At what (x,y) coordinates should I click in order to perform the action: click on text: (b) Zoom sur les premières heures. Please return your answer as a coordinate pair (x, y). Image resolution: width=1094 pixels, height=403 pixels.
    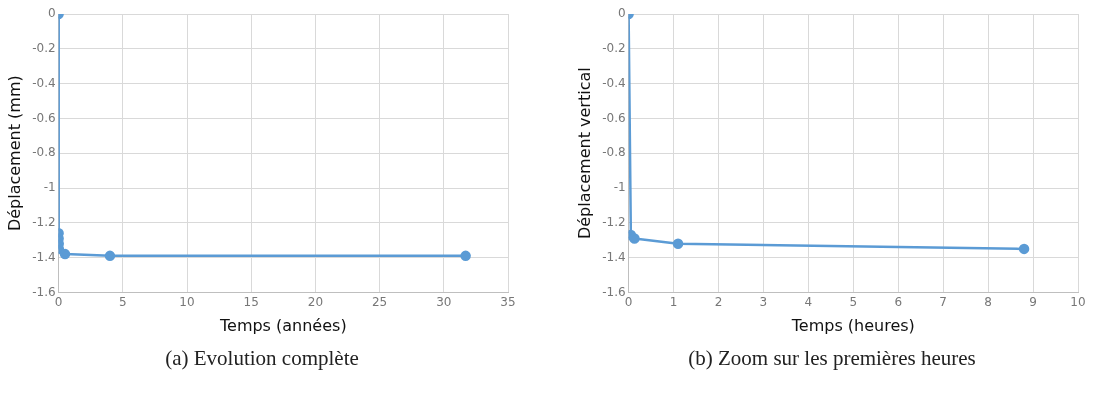
    Looking at the image, I should click on (832, 358).